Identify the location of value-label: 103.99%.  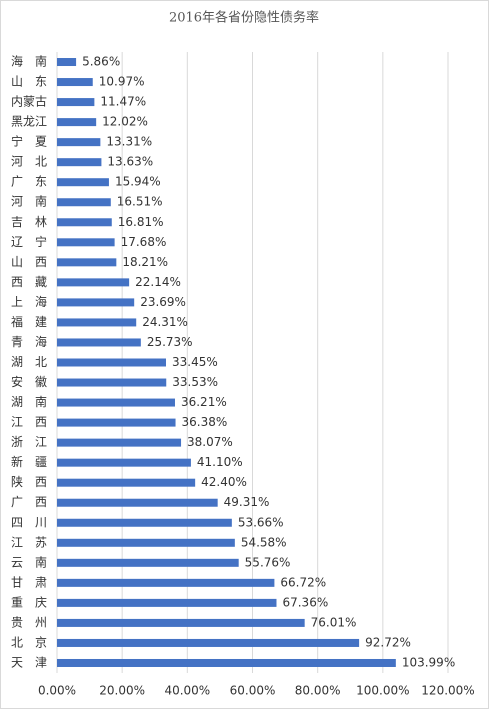
(428, 662).